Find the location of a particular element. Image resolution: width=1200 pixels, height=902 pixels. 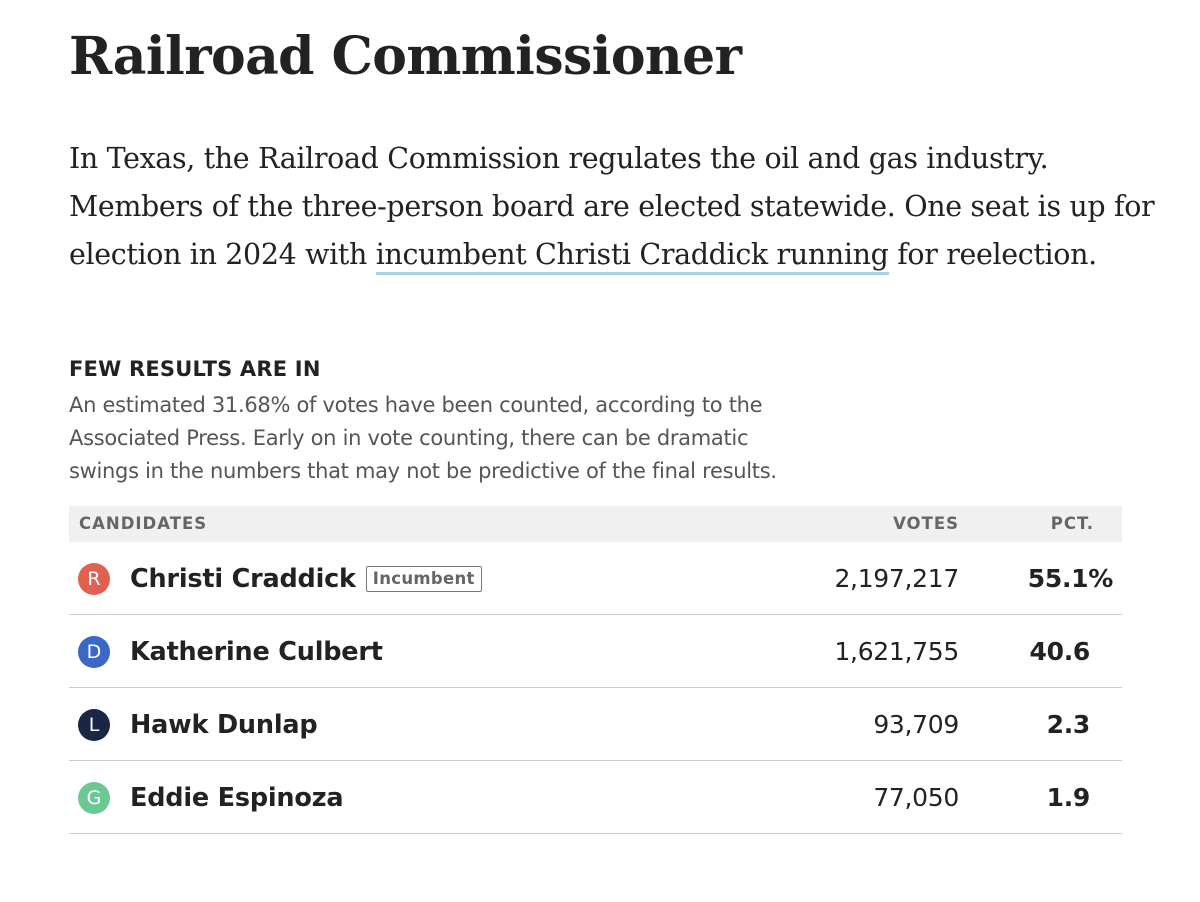

candidate-pct: 1.9 is located at coordinates (1068, 797).